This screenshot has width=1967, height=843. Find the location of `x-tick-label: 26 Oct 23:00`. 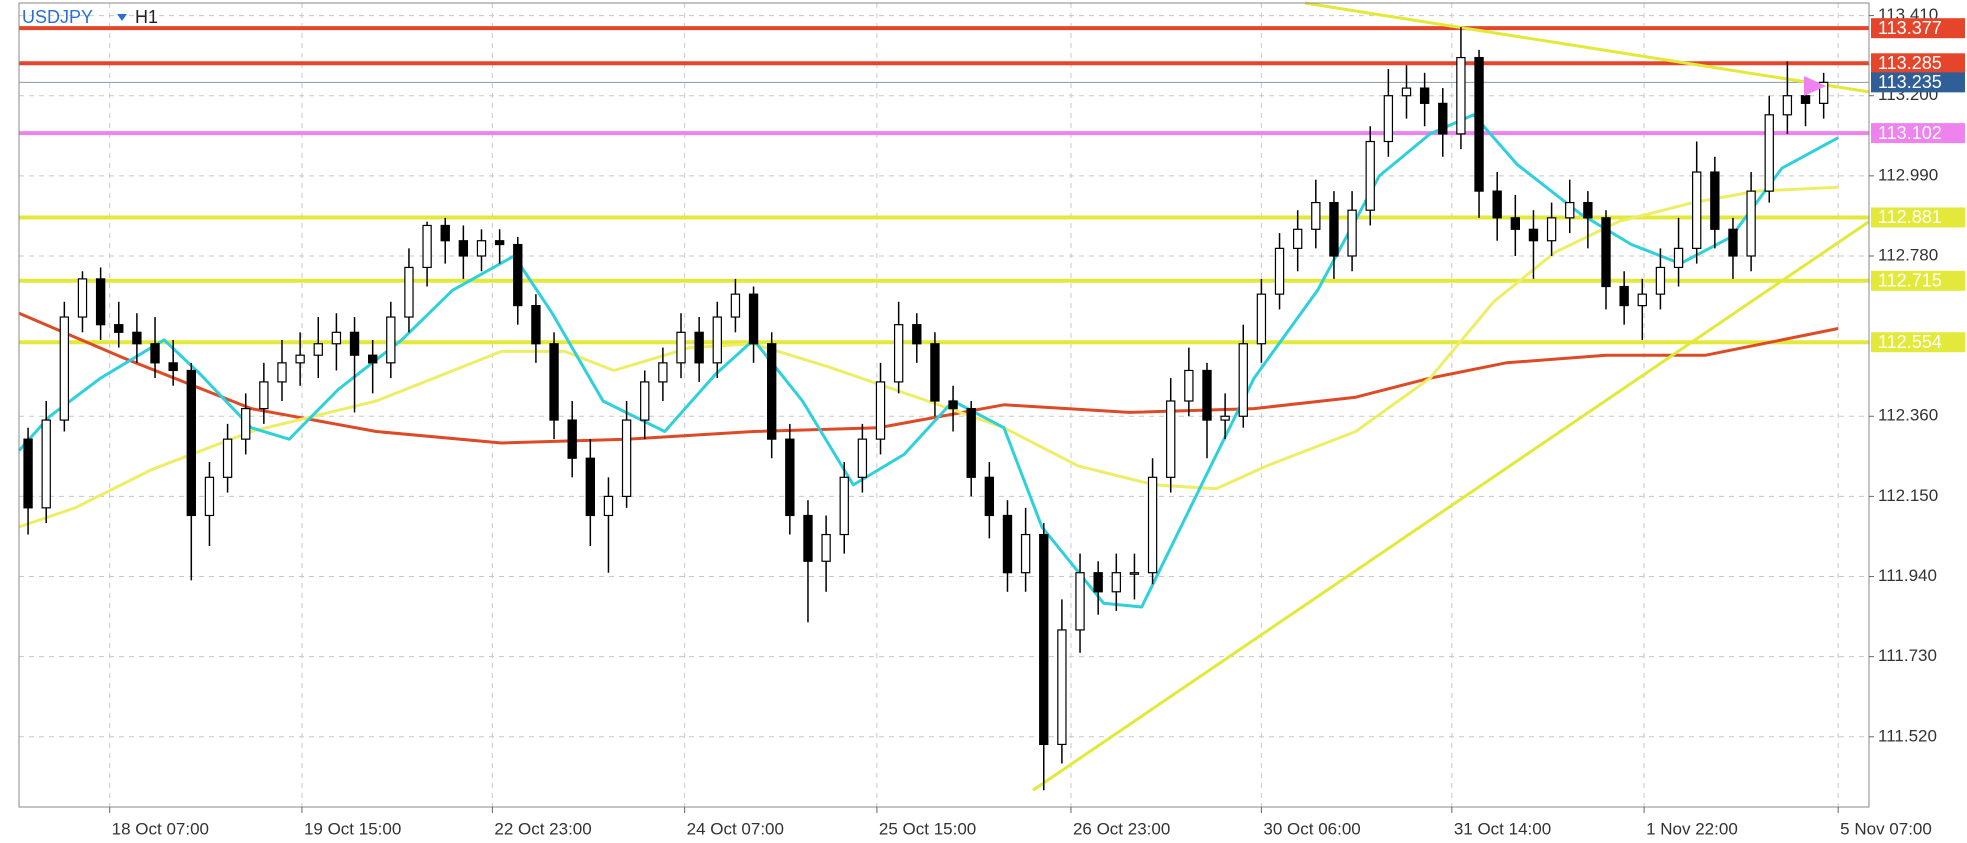

x-tick-label: 26 Oct 23:00 is located at coordinates (1121, 828).